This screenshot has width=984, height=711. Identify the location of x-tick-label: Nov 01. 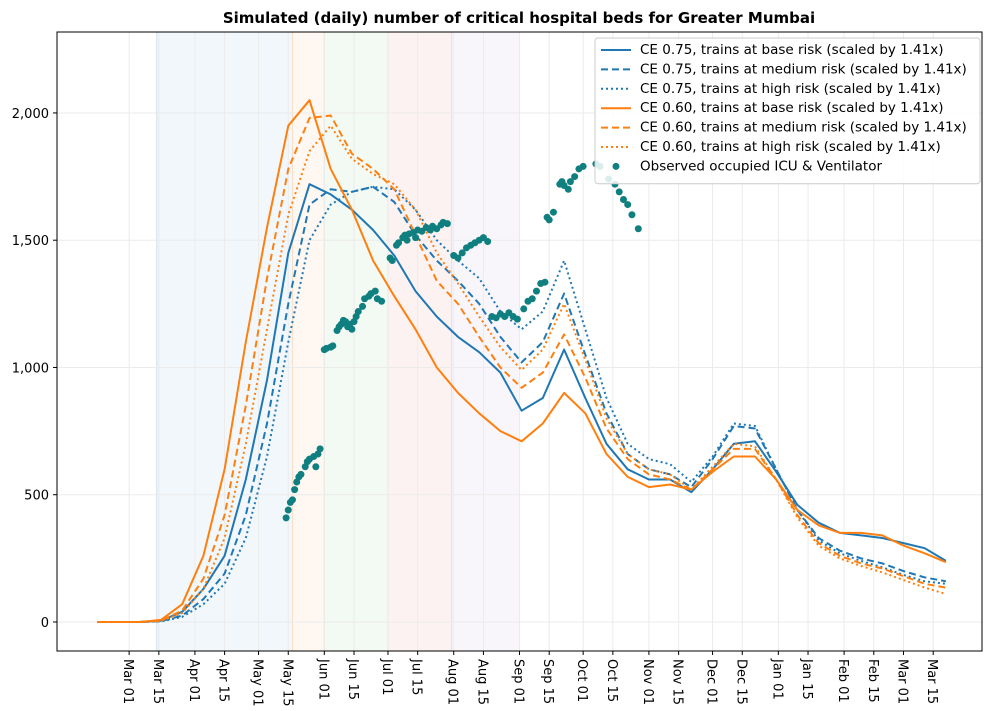
(647, 682).